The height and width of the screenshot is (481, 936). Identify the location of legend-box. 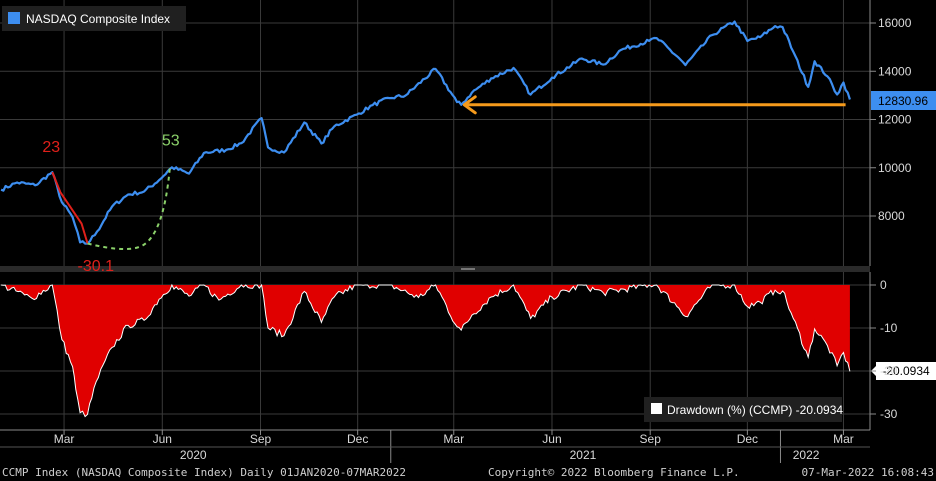
(94, 18).